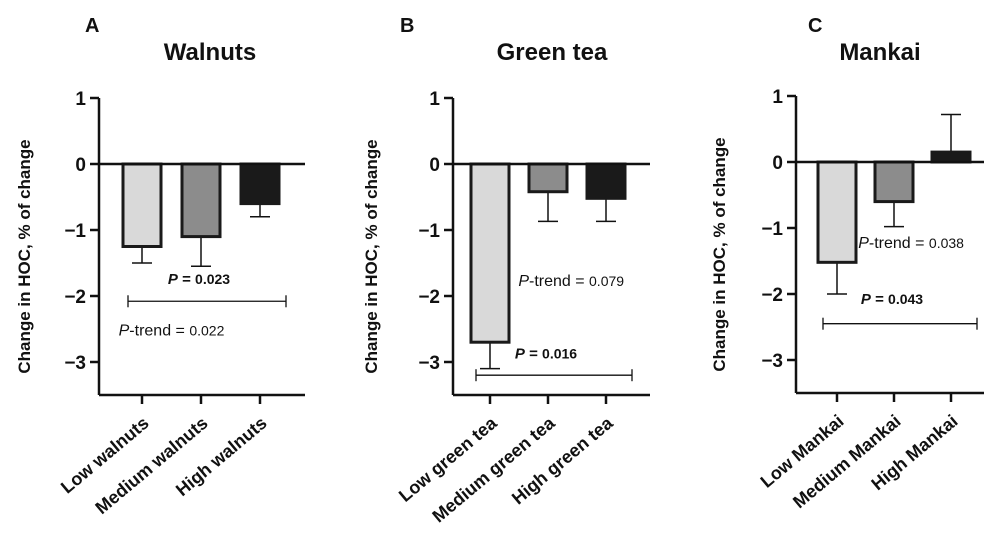 The height and width of the screenshot is (556, 984). Describe the element at coordinates (571, 281) in the screenshot. I see `p-trend-label: P-trend = 0.079` at that location.